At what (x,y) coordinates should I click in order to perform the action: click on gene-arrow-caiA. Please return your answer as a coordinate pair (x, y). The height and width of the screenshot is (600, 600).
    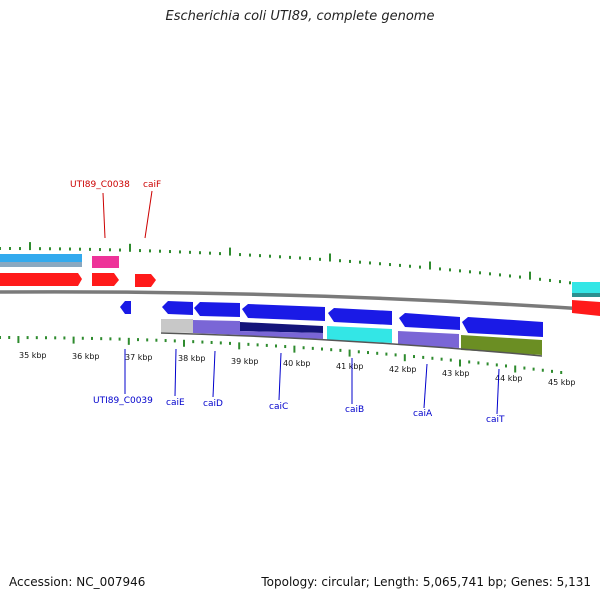
    Looking at the image, I should click on (429, 321).